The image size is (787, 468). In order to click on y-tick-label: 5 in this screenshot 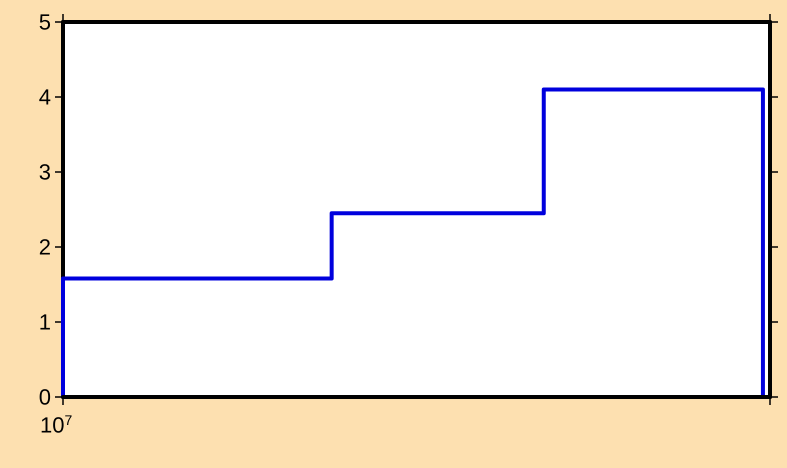, I will do `click(44, 22)`.